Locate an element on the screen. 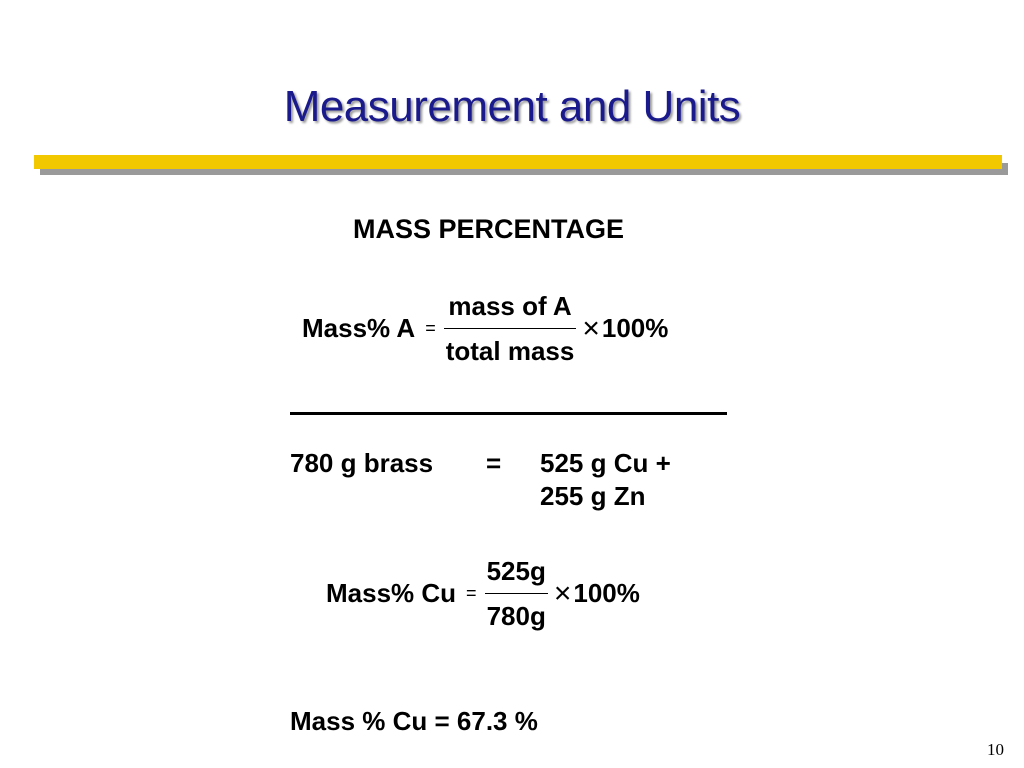 The image size is (1024, 768). copper-mass: 525 g Cu + is located at coordinates (605, 463).